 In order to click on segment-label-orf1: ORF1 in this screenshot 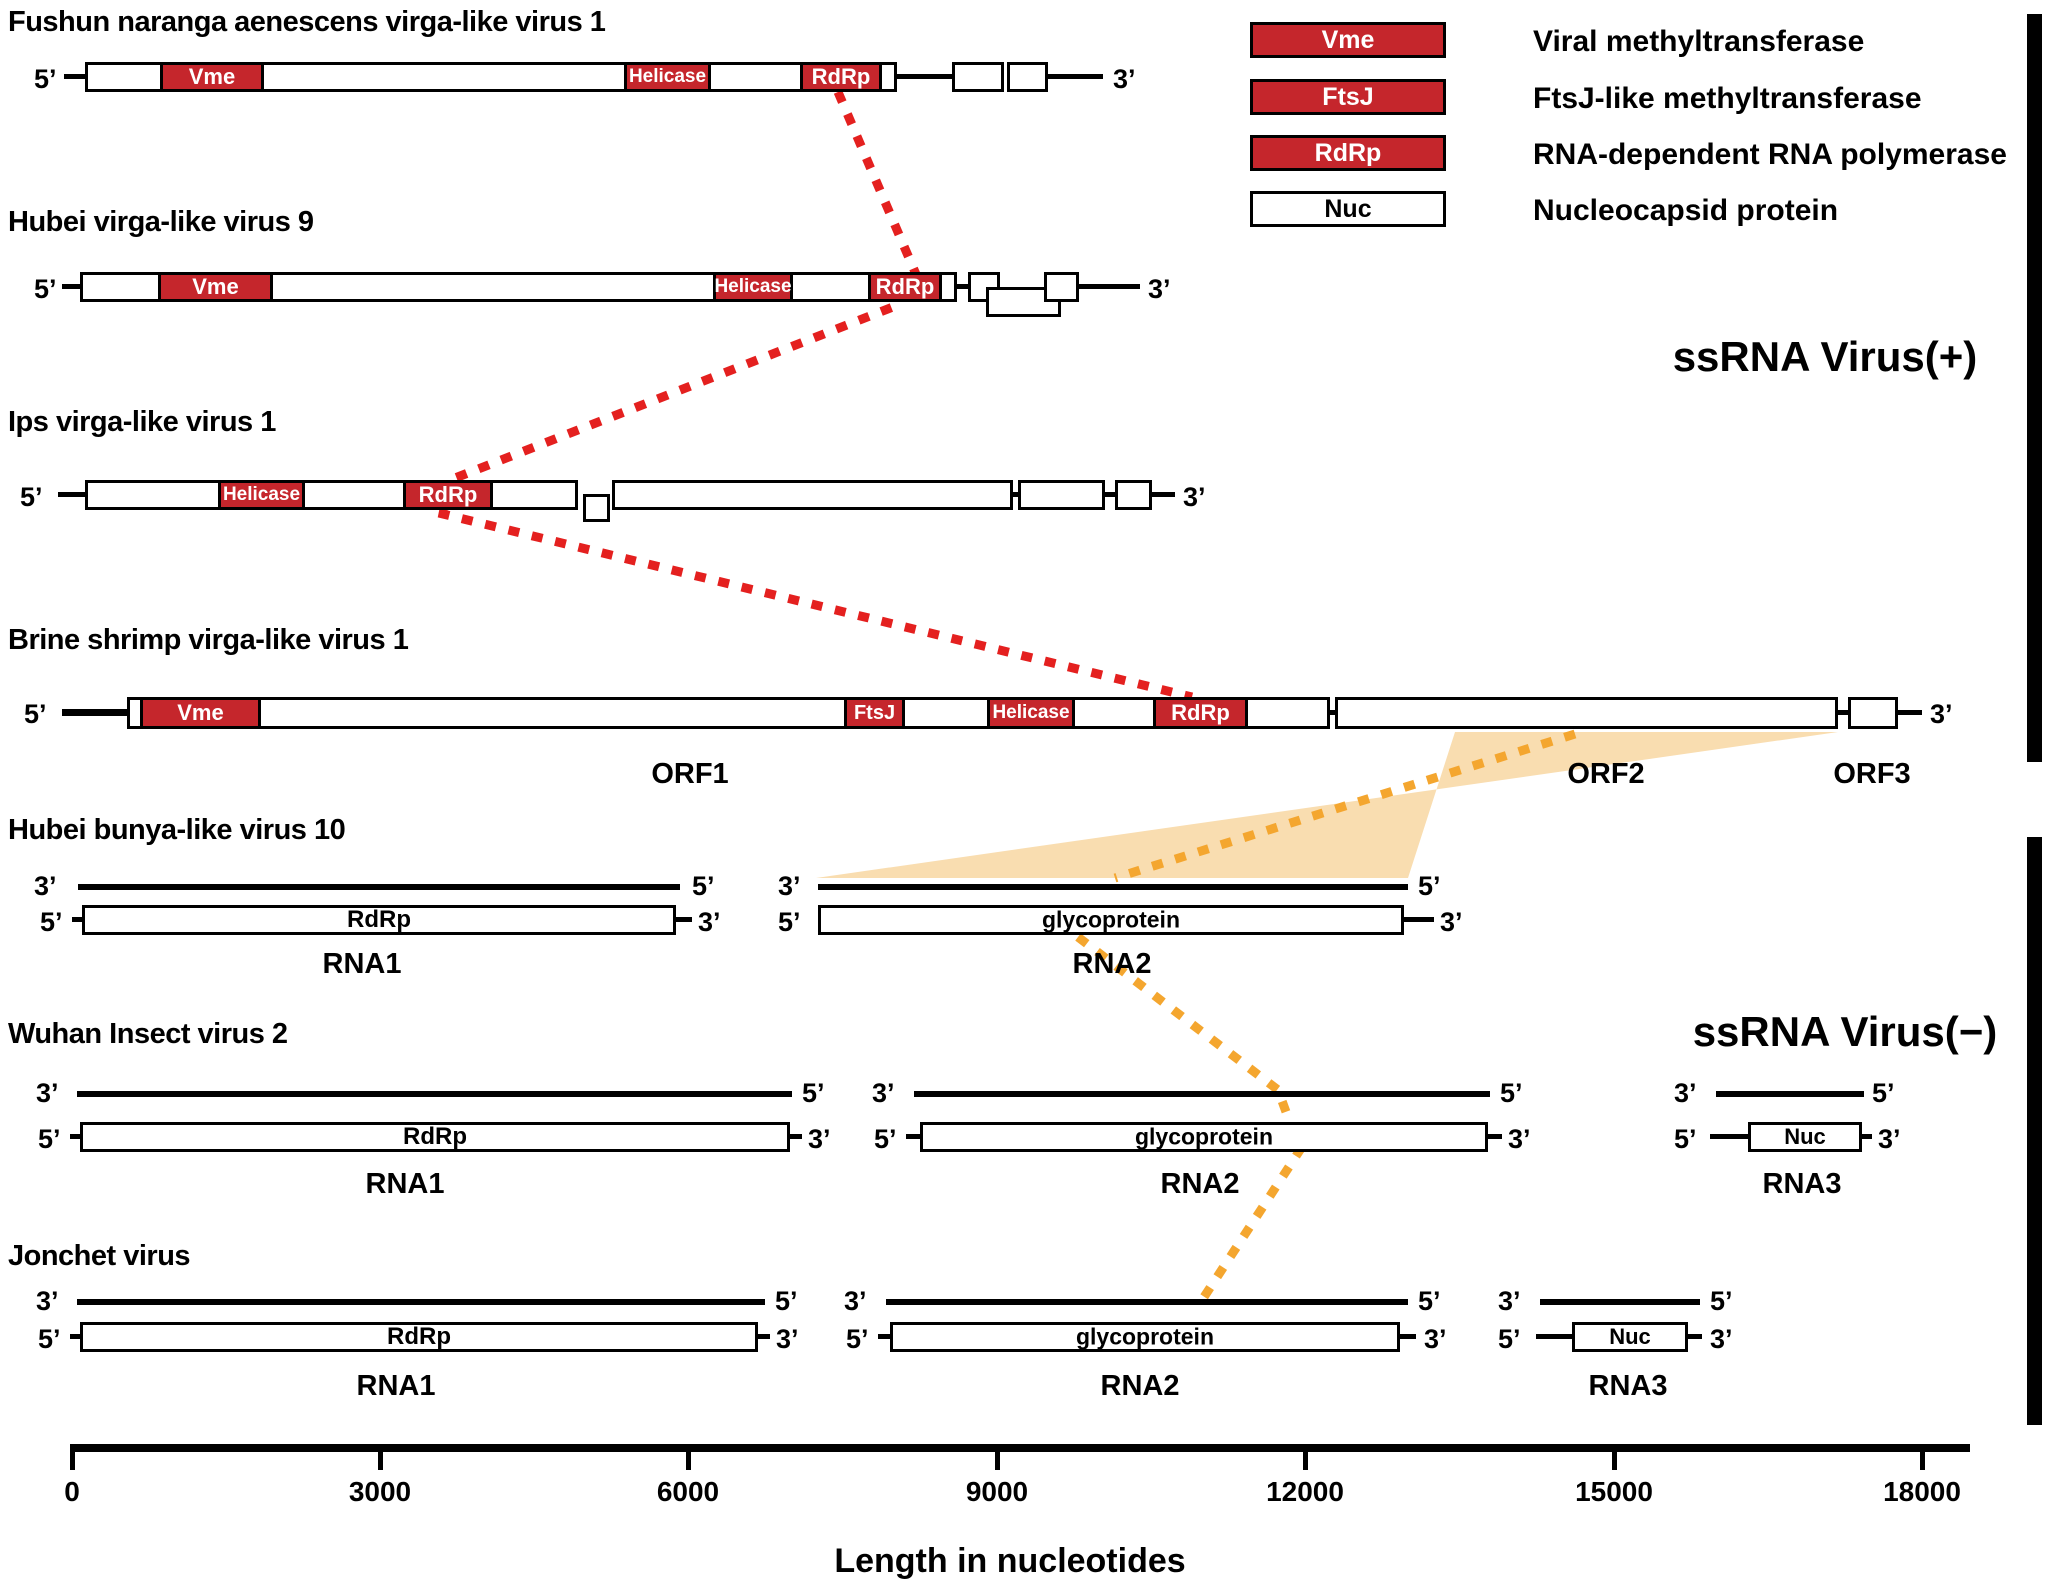, I will do `click(690, 774)`.